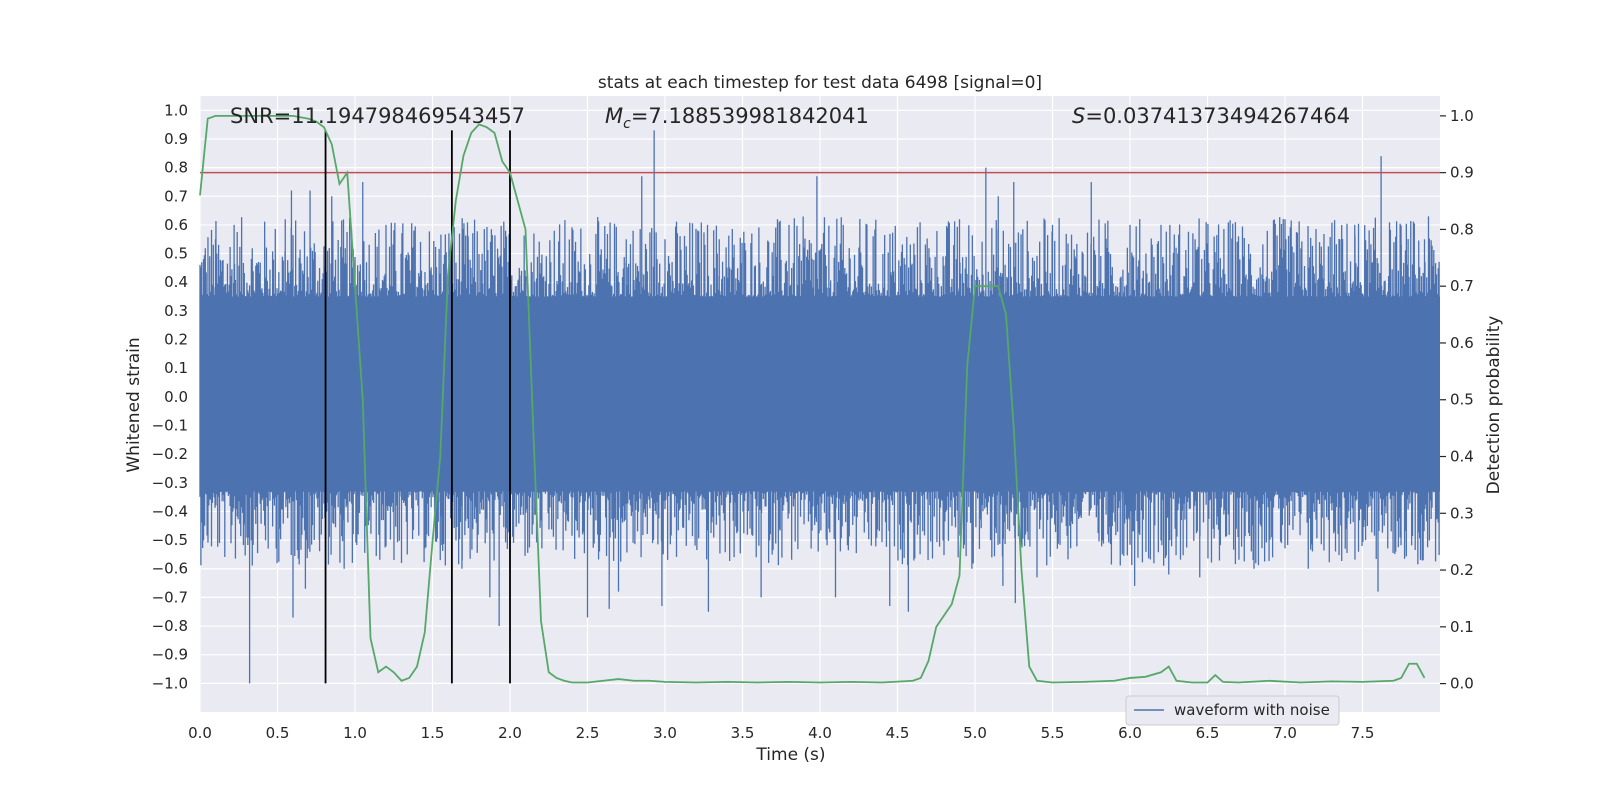 The height and width of the screenshot is (800, 1600). Describe the element at coordinates (355, 733) in the screenshot. I see `x-tick-label: 1.0` at that location.